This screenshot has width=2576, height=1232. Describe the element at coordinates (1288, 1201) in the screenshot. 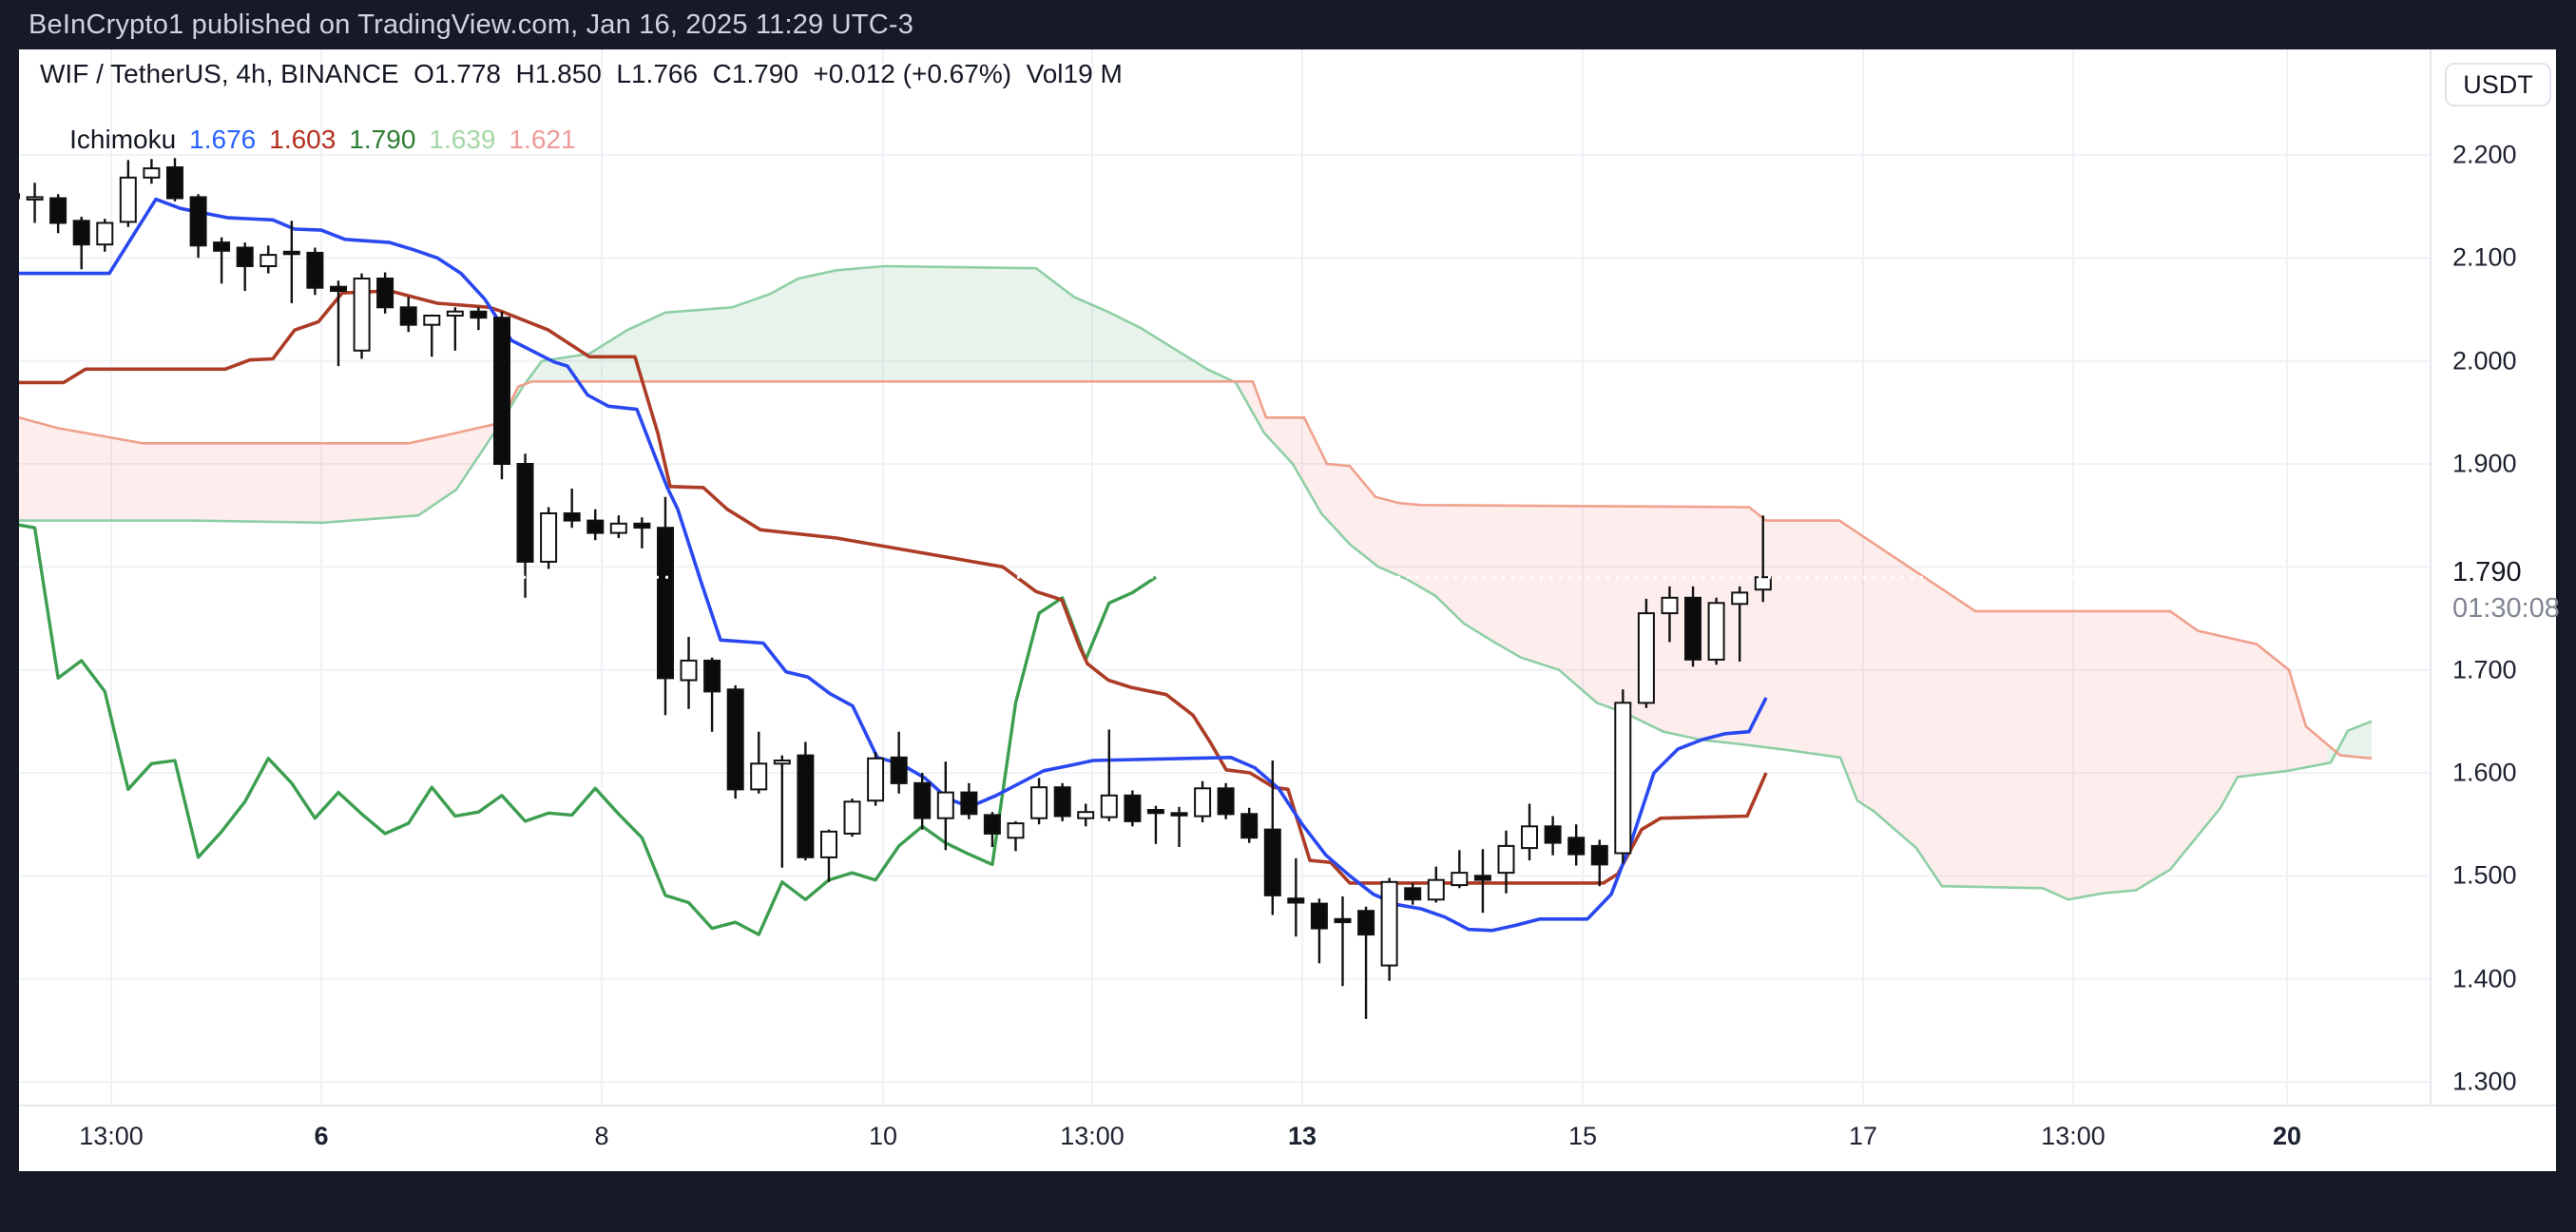

I see `watermark-bar: TradingView` at that location.